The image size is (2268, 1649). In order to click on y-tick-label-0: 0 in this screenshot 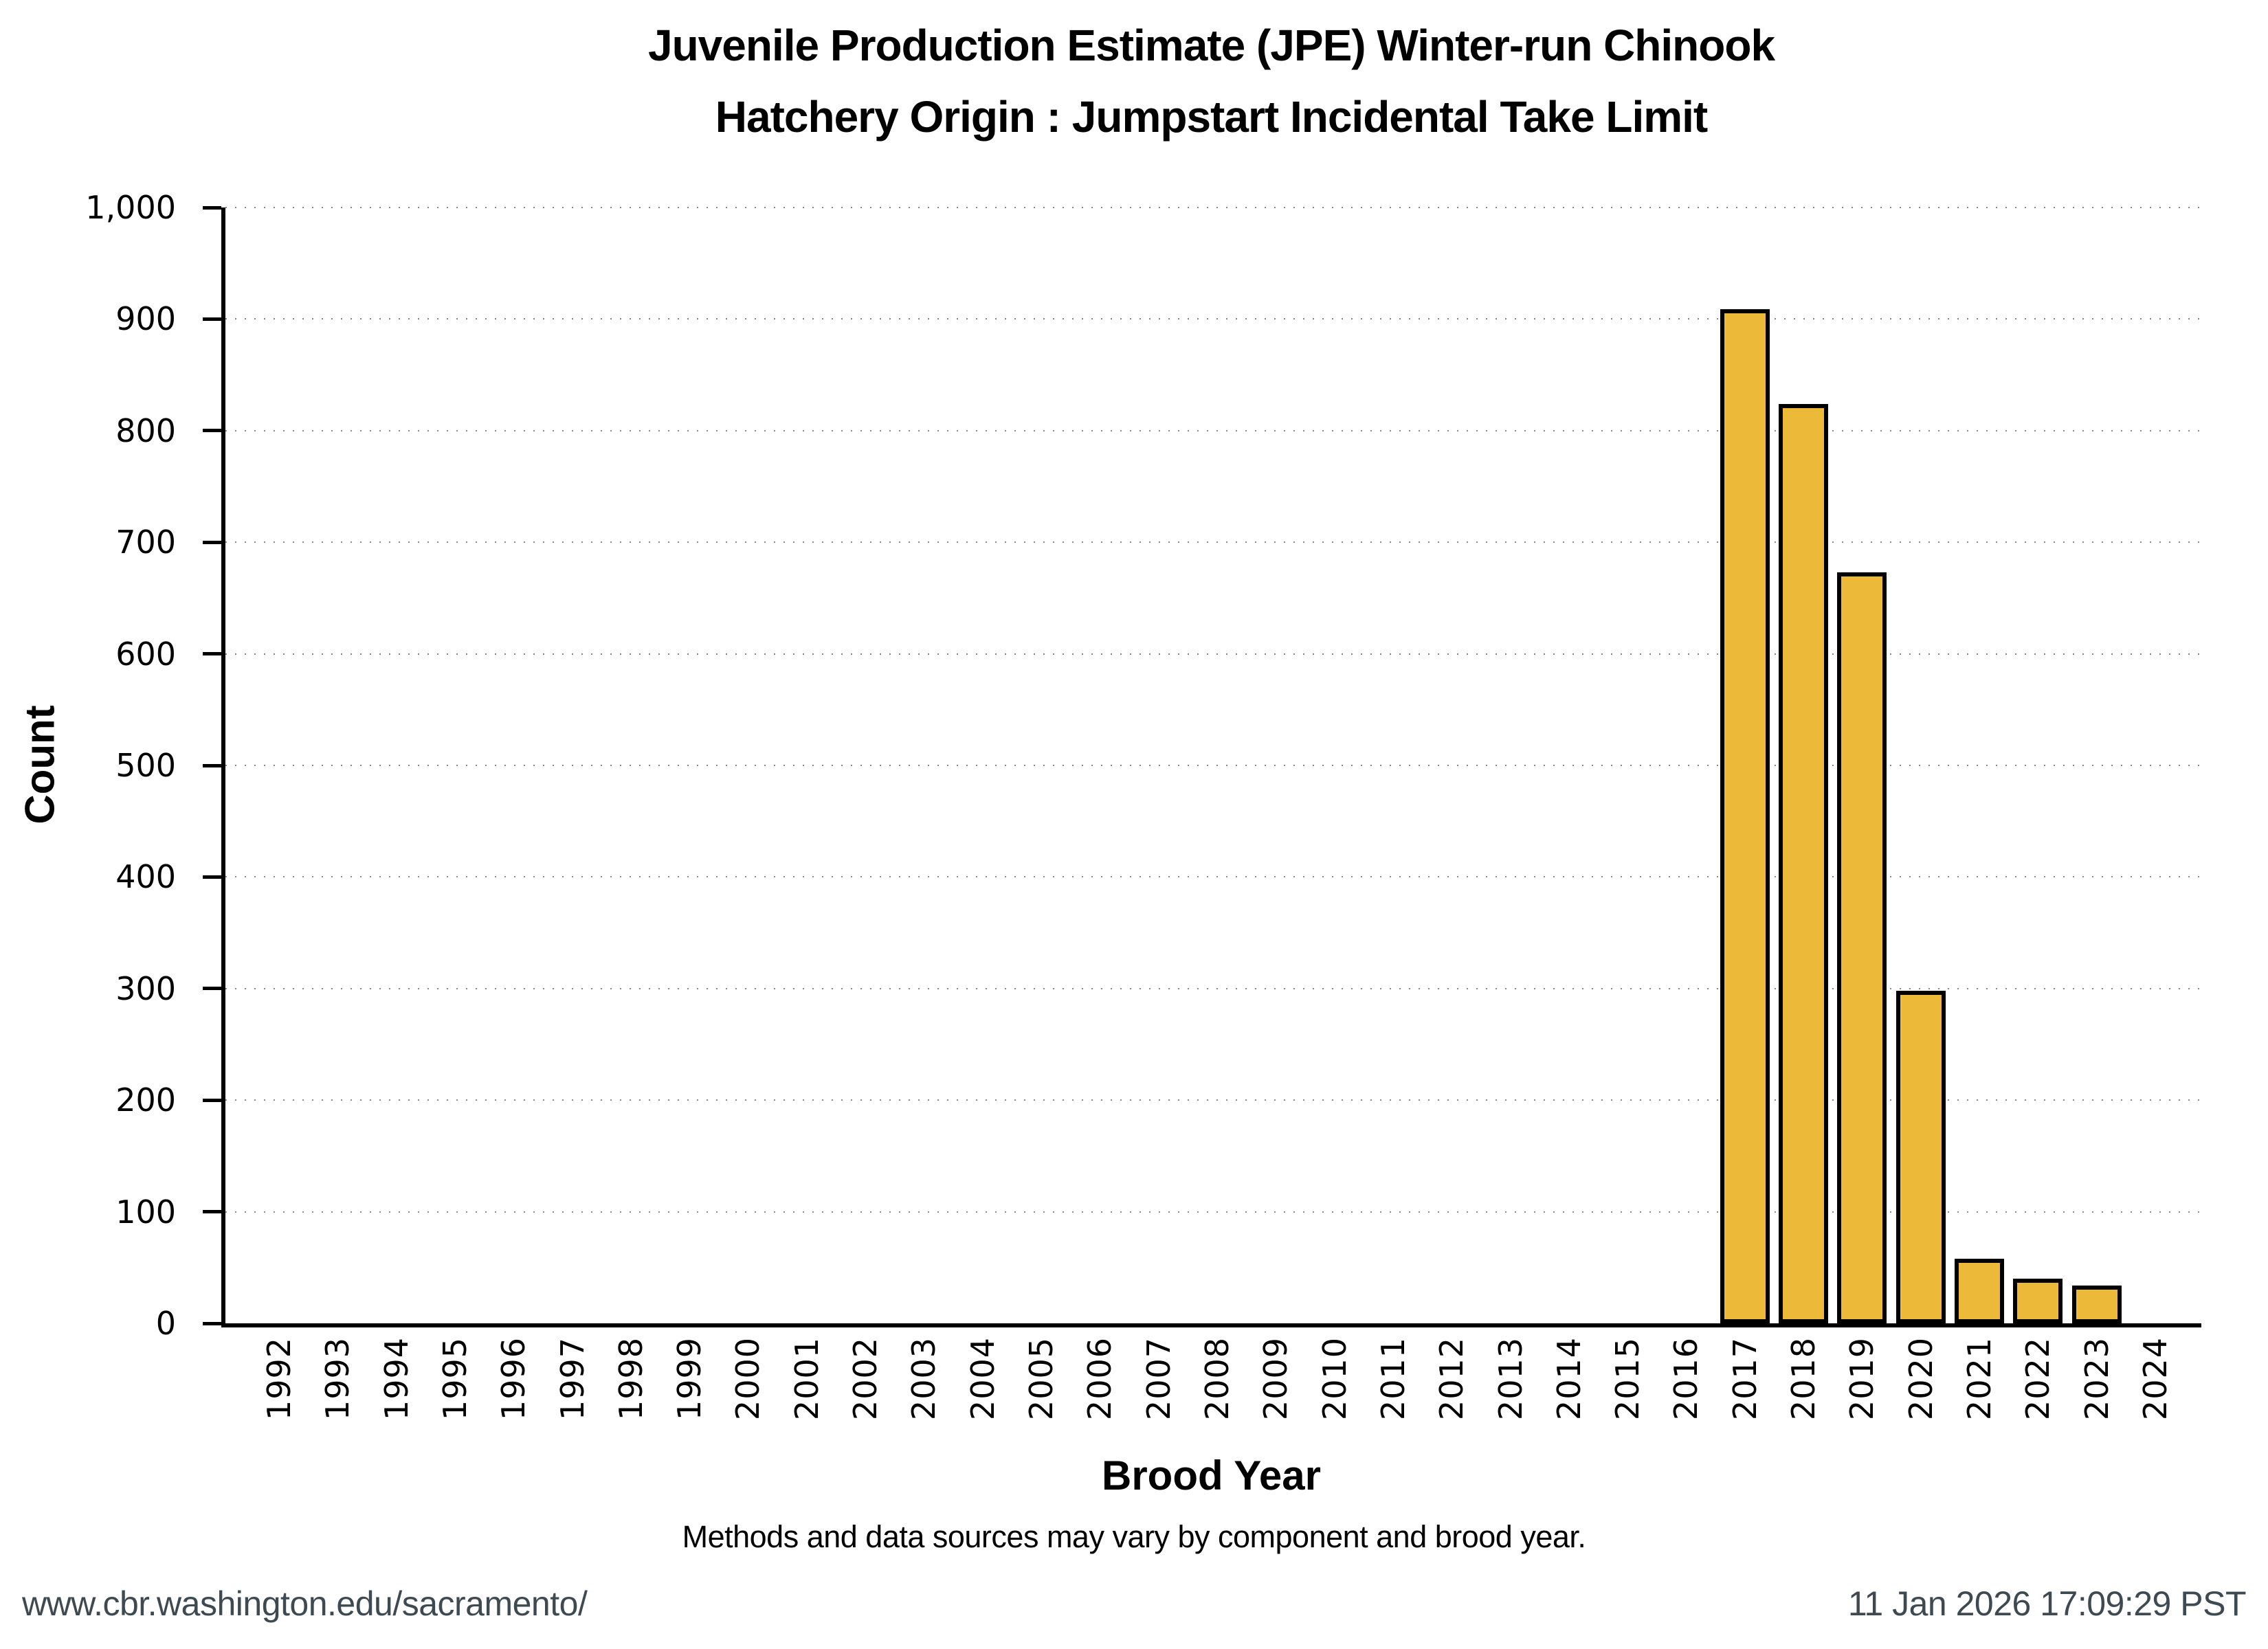, I will do `click(165, 1323)`.